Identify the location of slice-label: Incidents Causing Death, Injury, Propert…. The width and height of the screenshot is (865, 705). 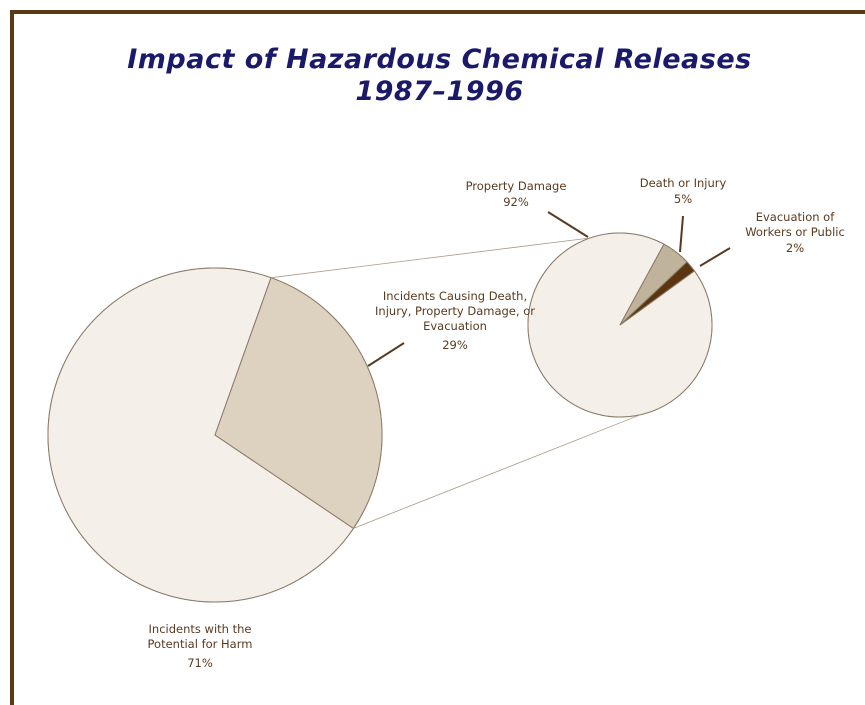
(455, 311).